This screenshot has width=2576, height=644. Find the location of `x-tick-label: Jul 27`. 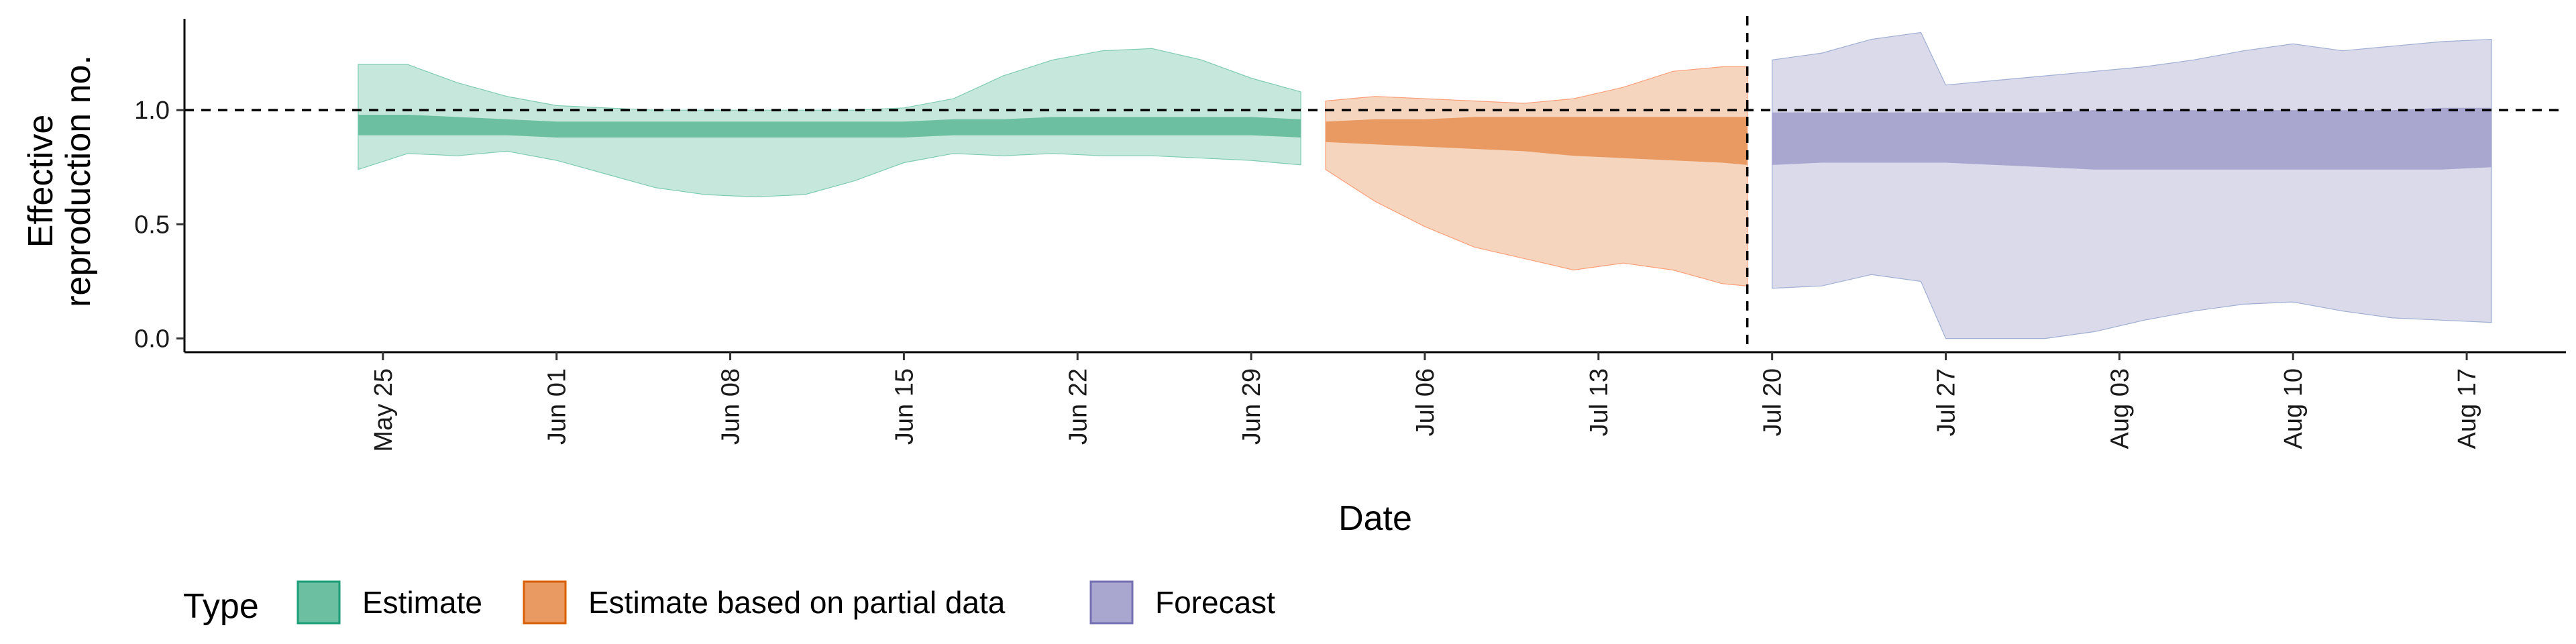

x-tick-label: Jul 27 is located at coordinates (1947, 402).